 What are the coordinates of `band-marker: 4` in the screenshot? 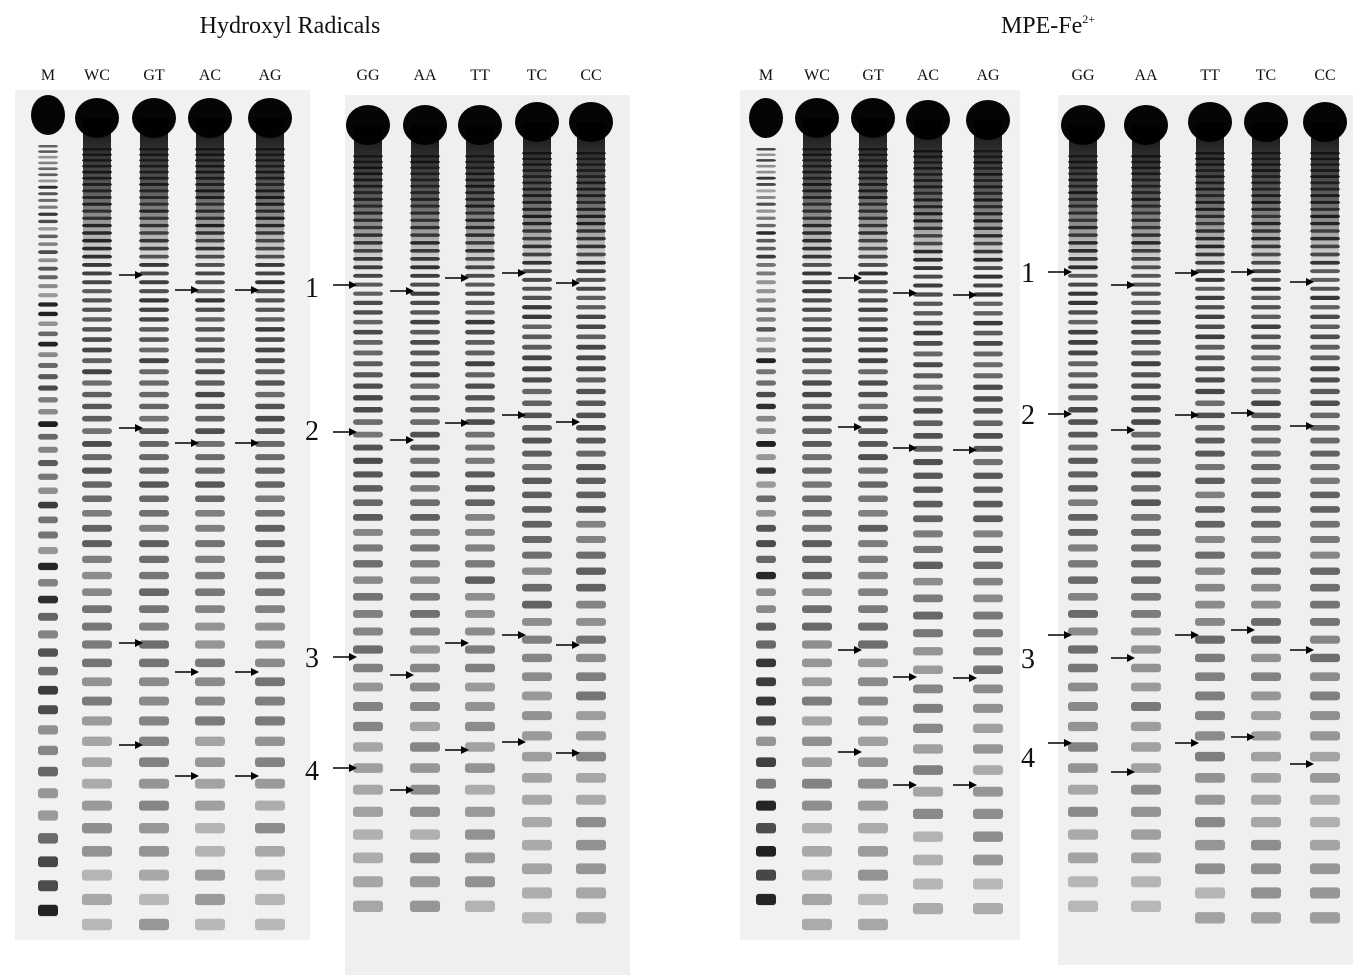 It's located at (1028, 758).